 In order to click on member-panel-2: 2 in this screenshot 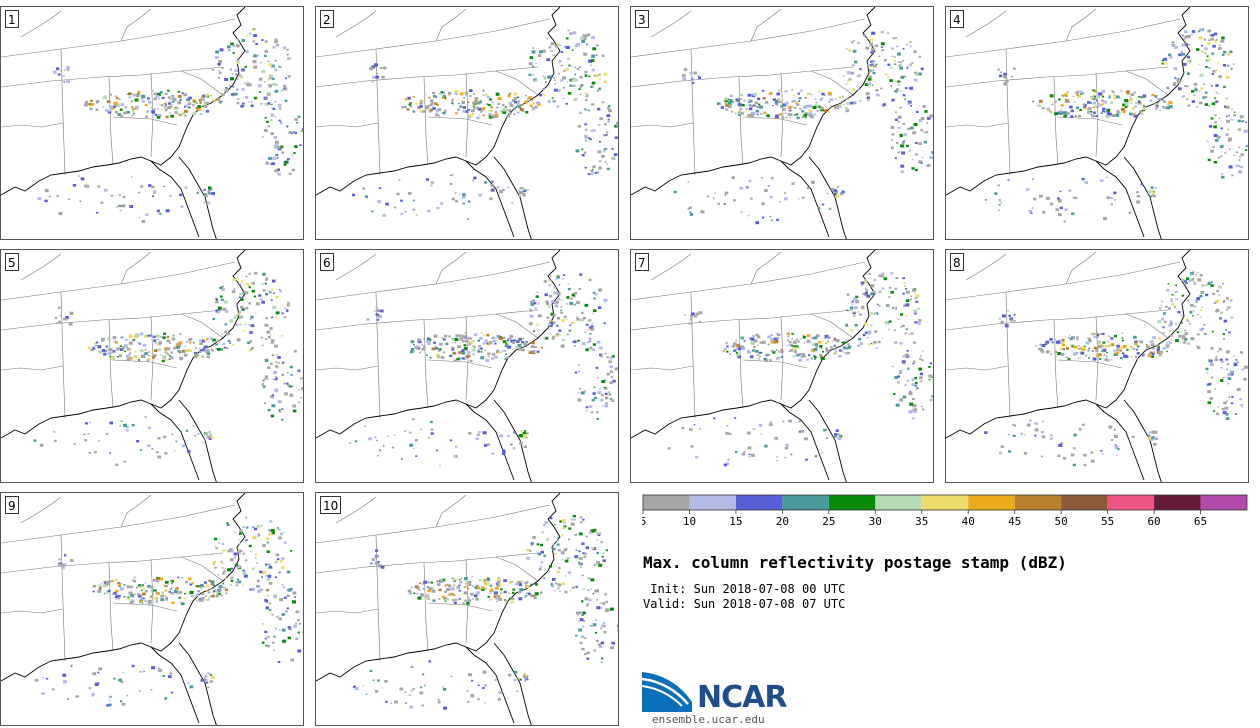, I will do `click(467, 123)`.